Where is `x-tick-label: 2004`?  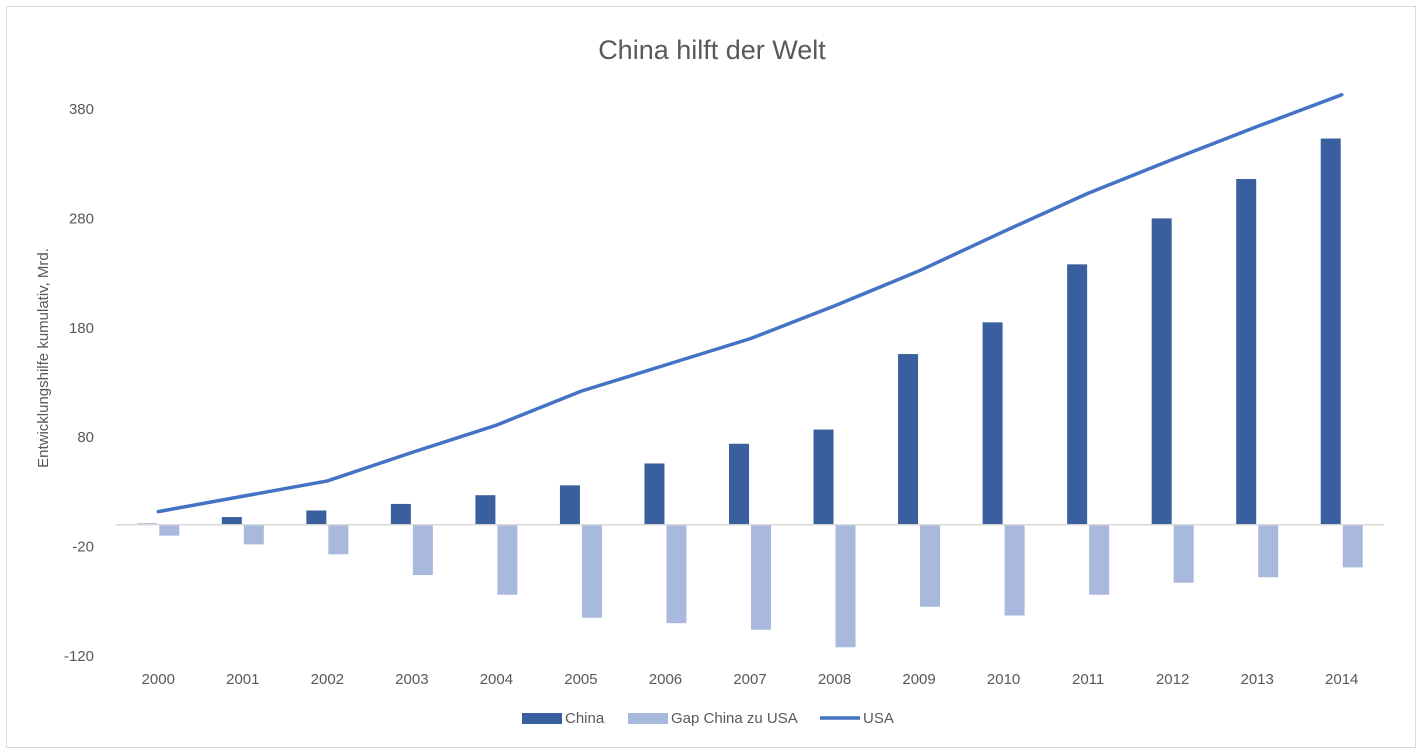 x-tick-label: 2004 is located at coordinates (496, 679).